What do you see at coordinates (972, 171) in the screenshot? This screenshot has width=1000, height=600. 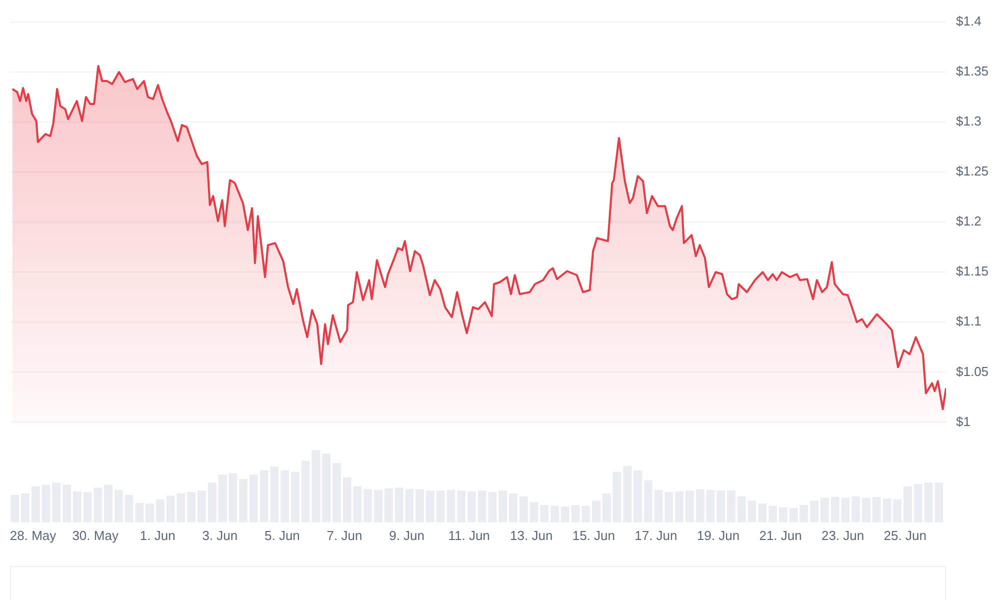 I see `y-tick-label: $1.25` at bounding box center [972, 171].